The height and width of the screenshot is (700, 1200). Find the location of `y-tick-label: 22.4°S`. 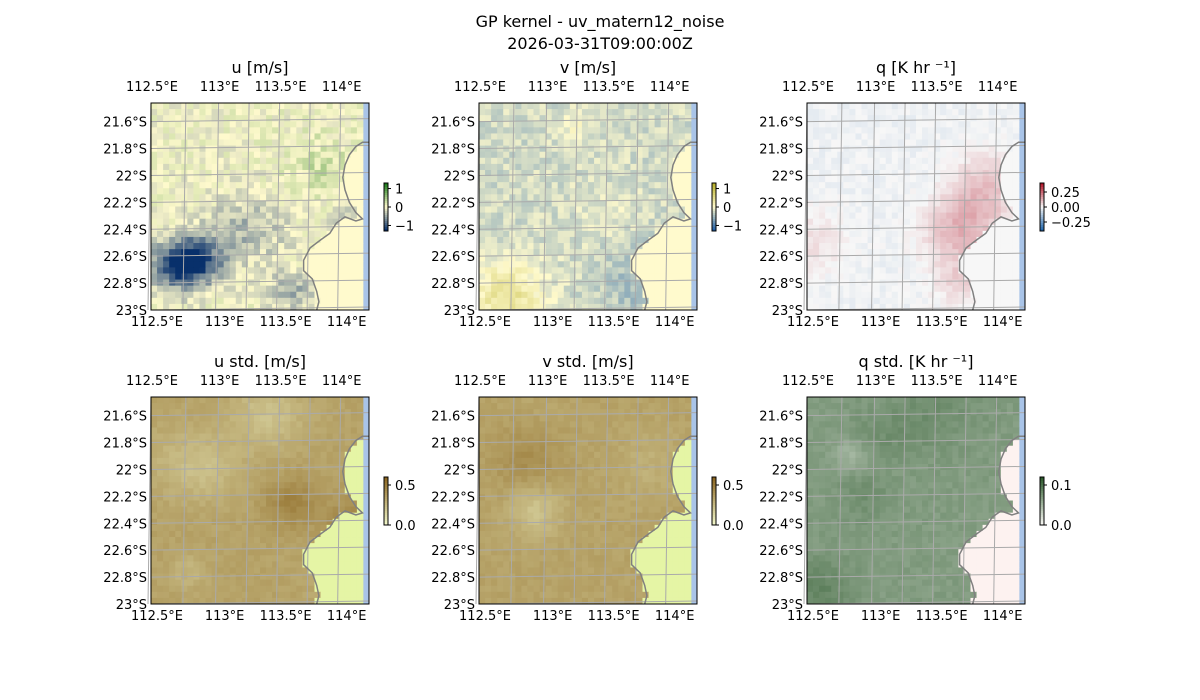

y-tick-label: 22.4°S is located at coordinates (125, 230).